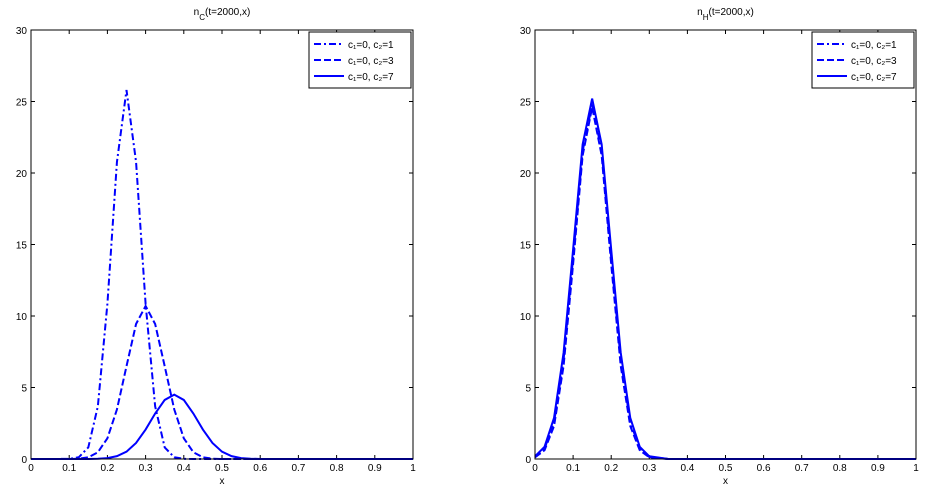 This screenshot has height=490, width=927. Describe the element at coordinates (202, 17) in the screenshot. I see `title-part: C` at that location.